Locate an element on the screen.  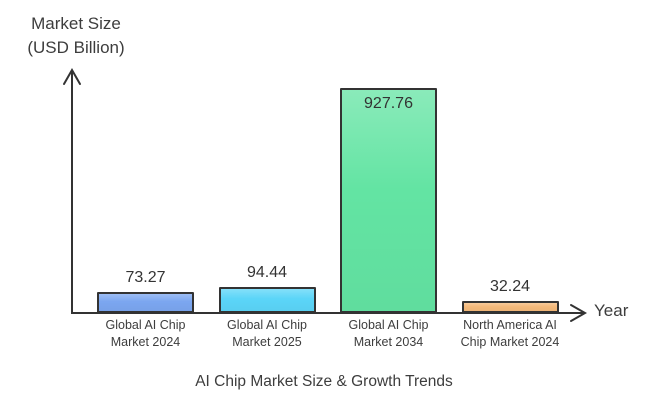
bar-global-ai-chip-market-2024 is located at coordinates (145, 302).